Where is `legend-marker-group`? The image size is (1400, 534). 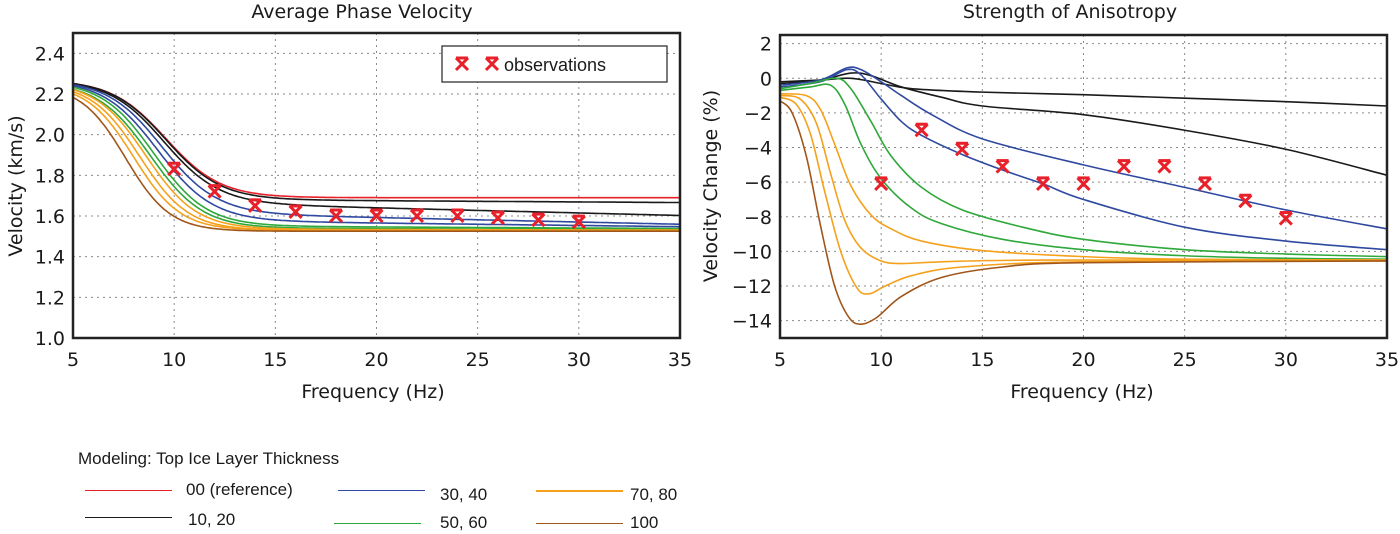 legend-marker-group is located at coordinates (477, 64).